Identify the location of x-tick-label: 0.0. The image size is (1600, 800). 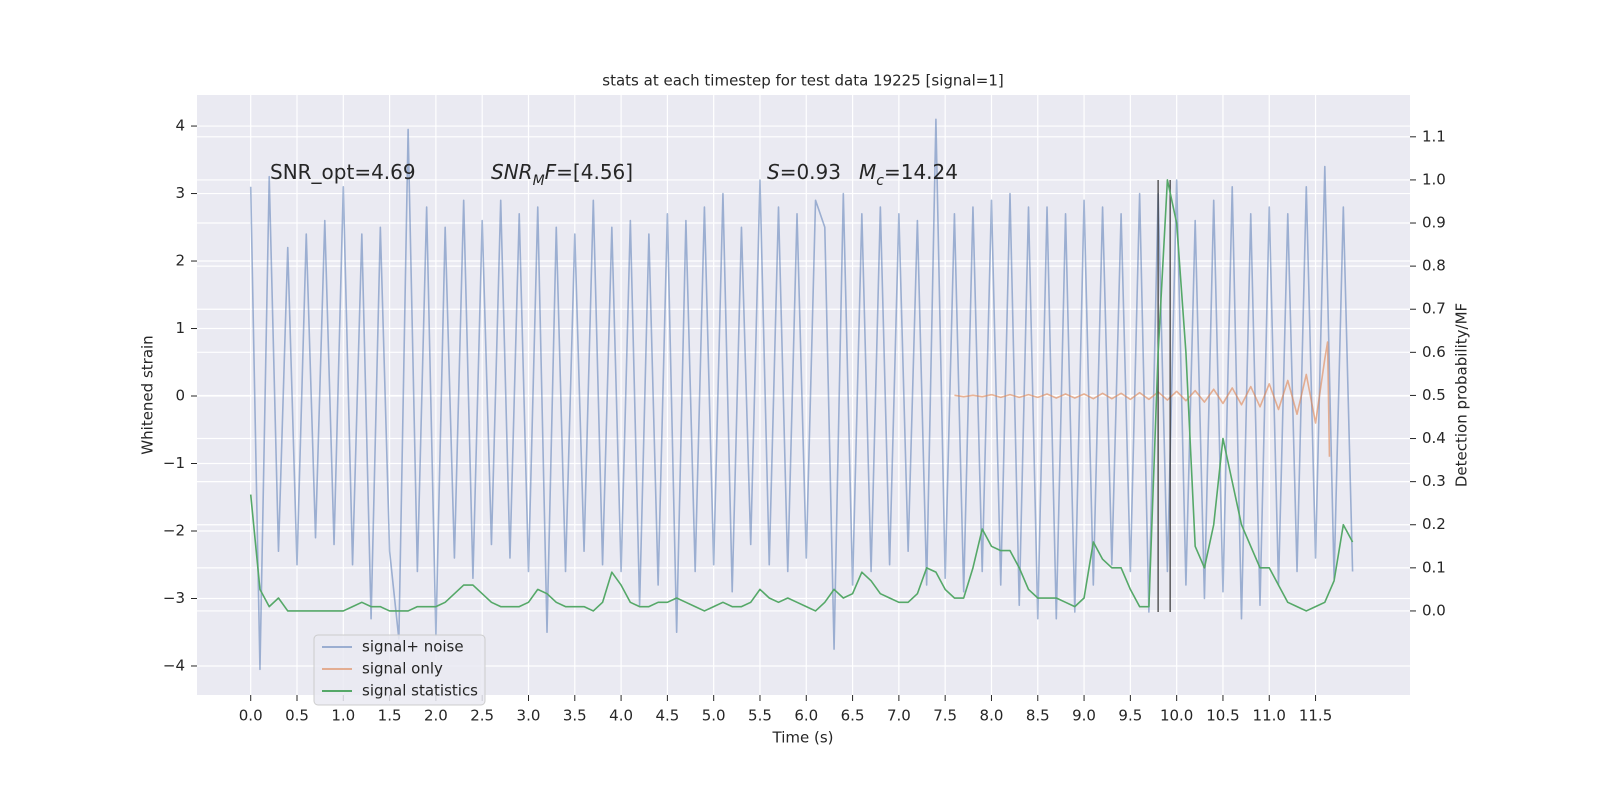
(251, 716).